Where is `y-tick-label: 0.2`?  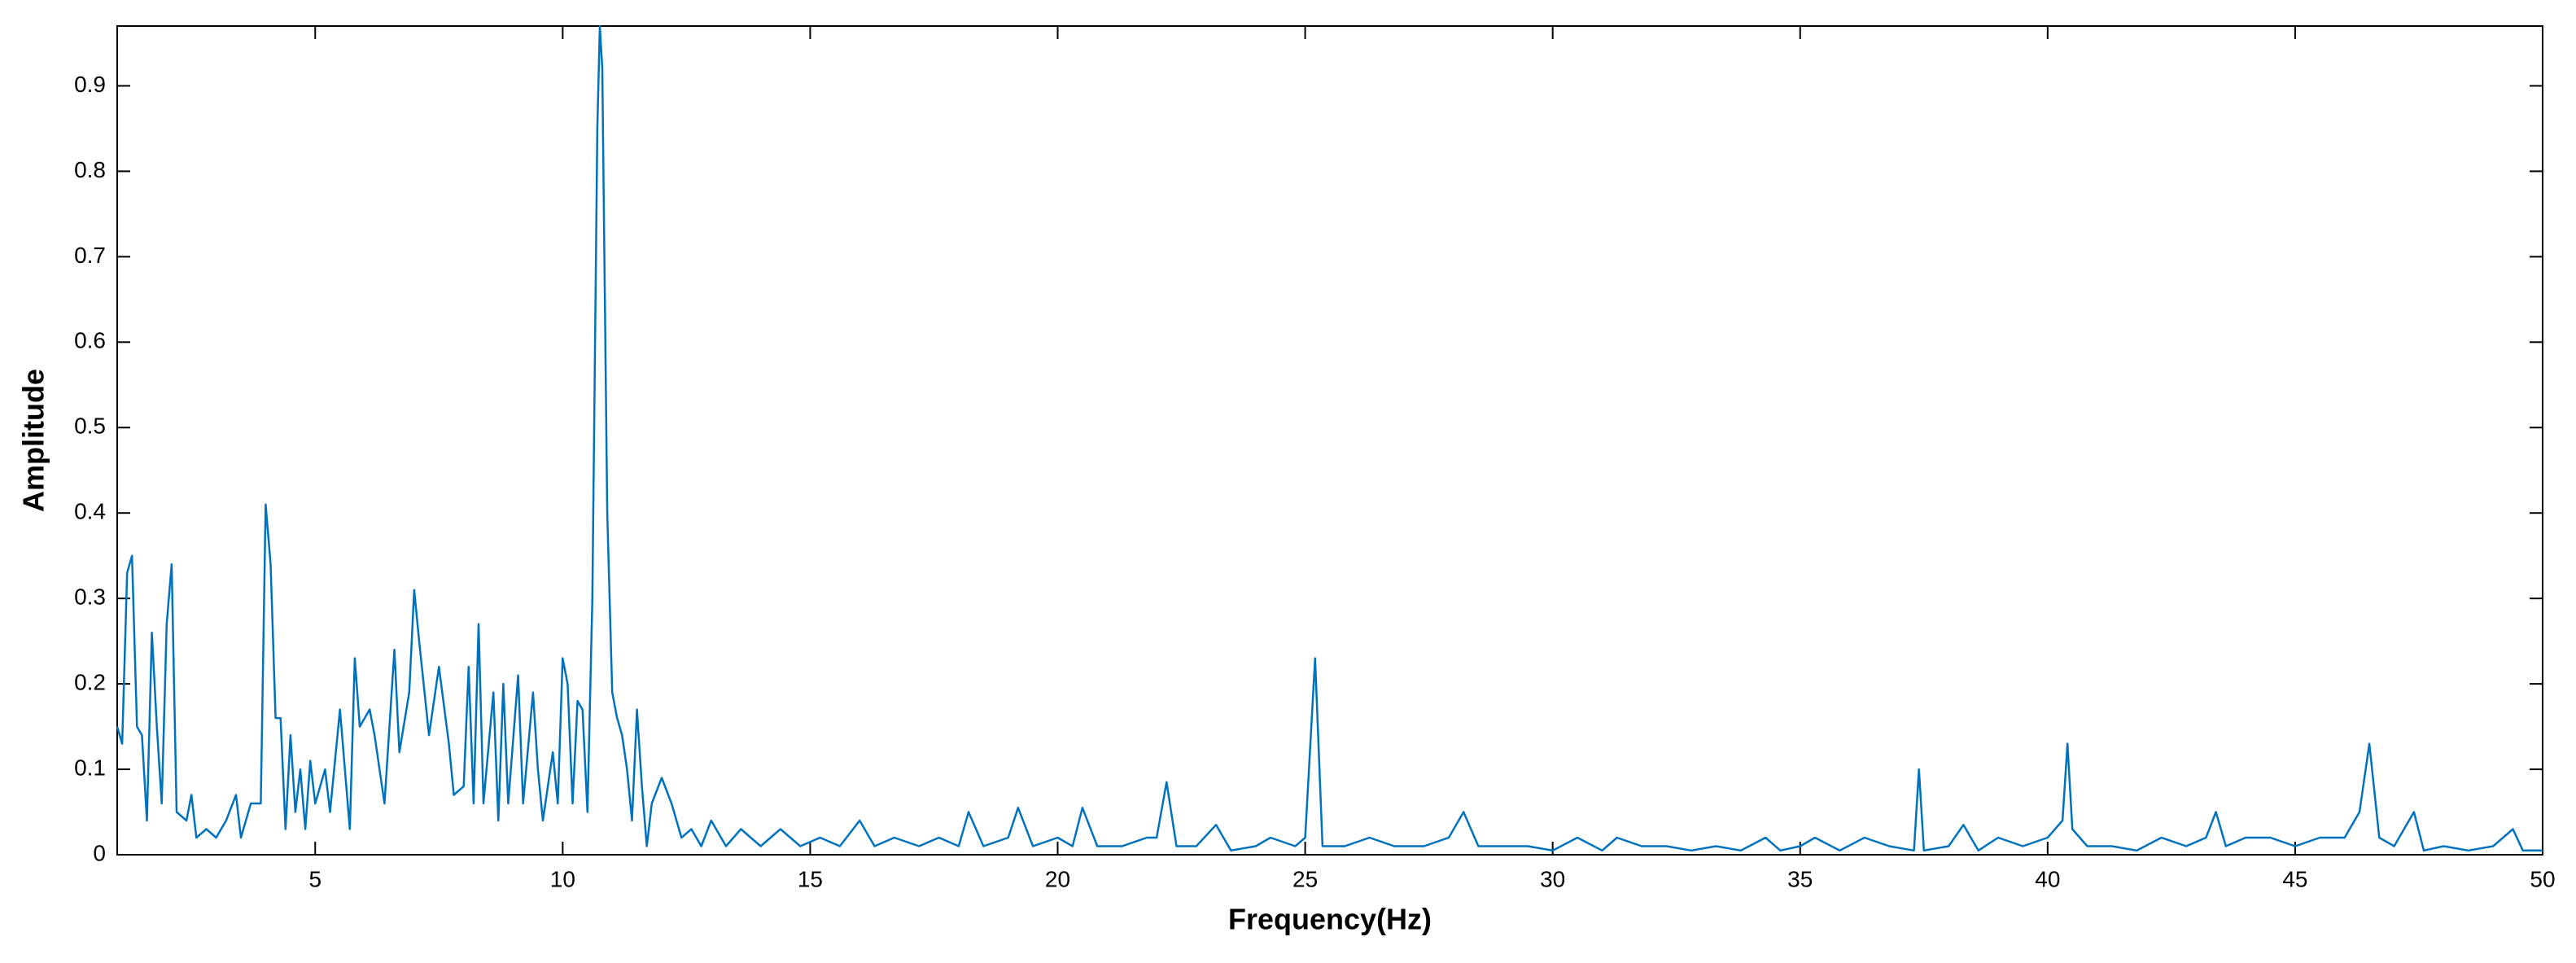 y-tick-label: 0.2 is located at coordinates (90, 681).